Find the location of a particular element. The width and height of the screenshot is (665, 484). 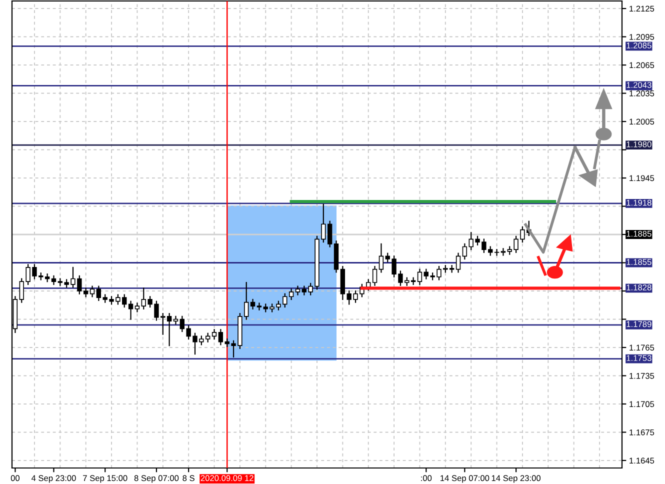

y-tick-label: 1.2035 is located at coordinates (642, 93).